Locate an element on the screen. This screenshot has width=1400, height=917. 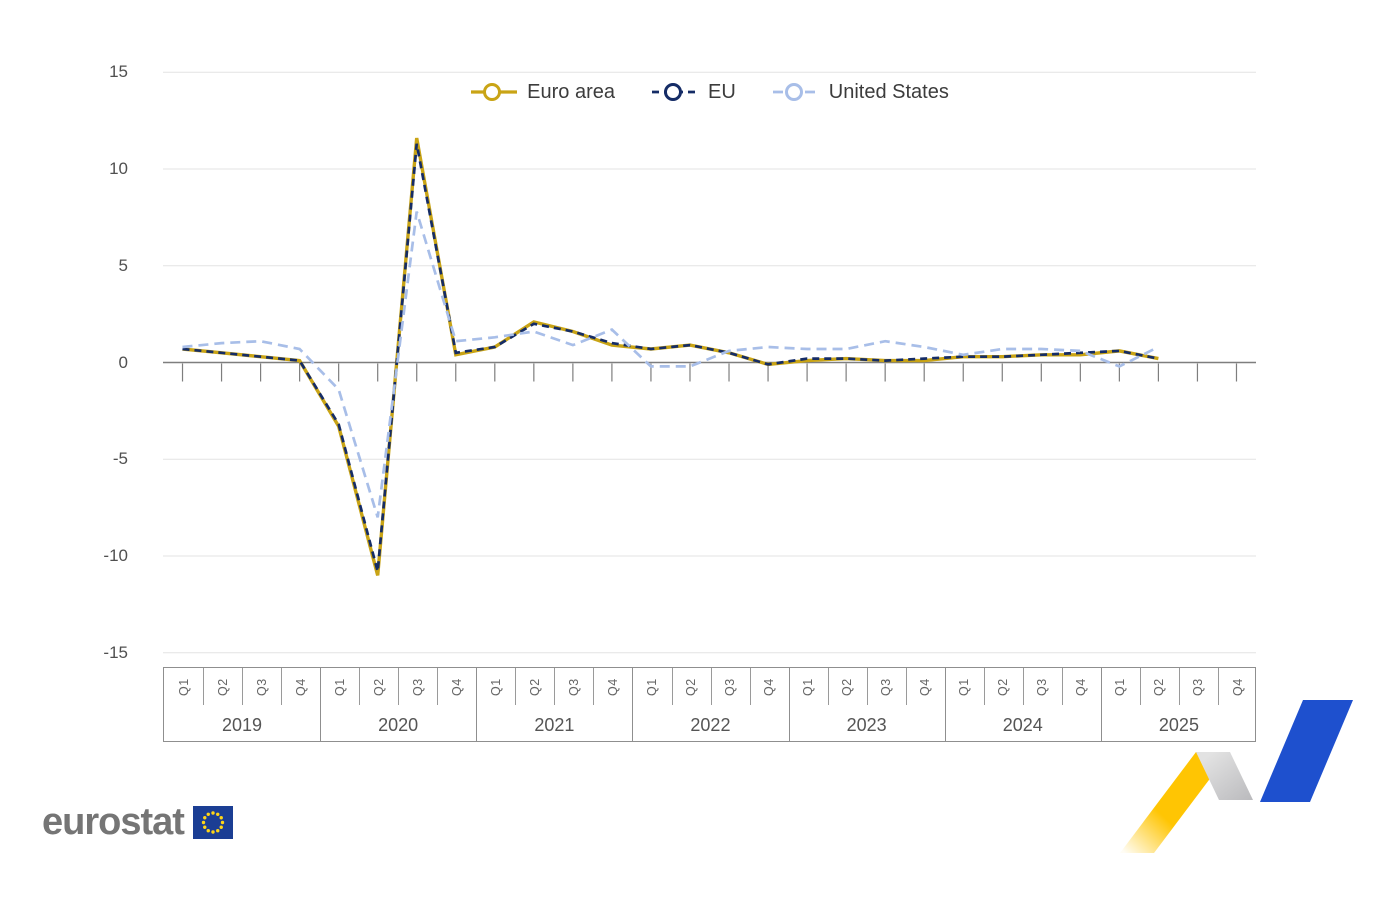
legend-item-eu: EU is located at coordinates (693, 92).